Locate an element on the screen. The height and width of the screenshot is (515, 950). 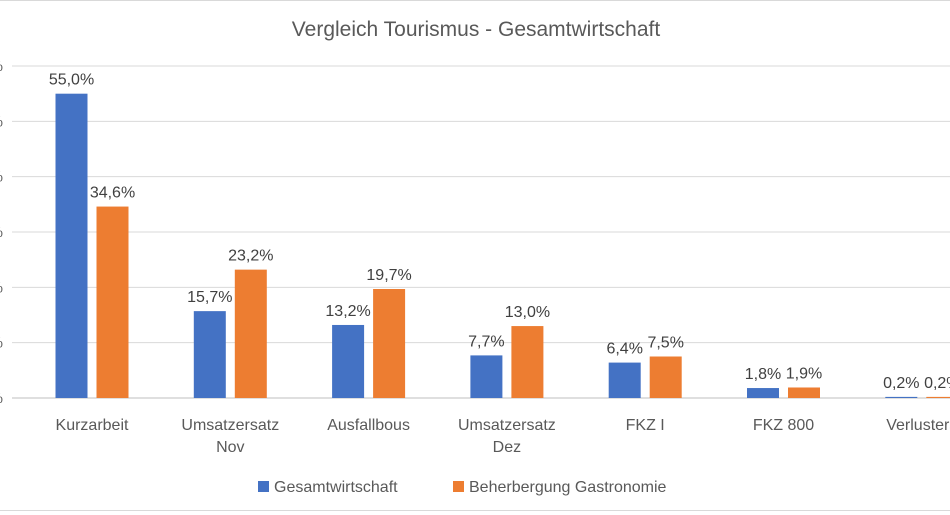
y-axis-ticks: %%%%%%% is located at coordinates (1, 232).